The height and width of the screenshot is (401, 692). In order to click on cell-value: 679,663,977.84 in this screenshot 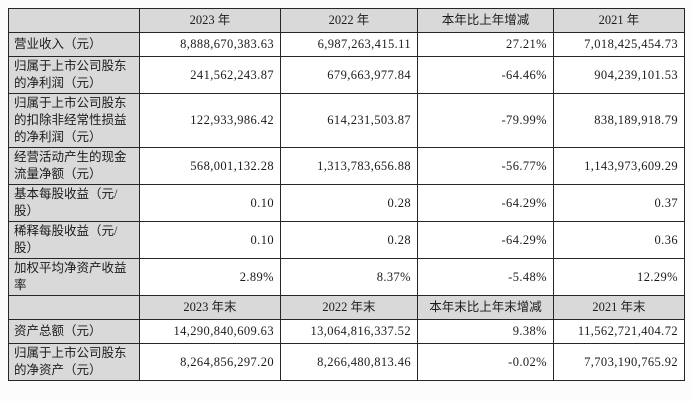, I will do `click(349, 75)`.